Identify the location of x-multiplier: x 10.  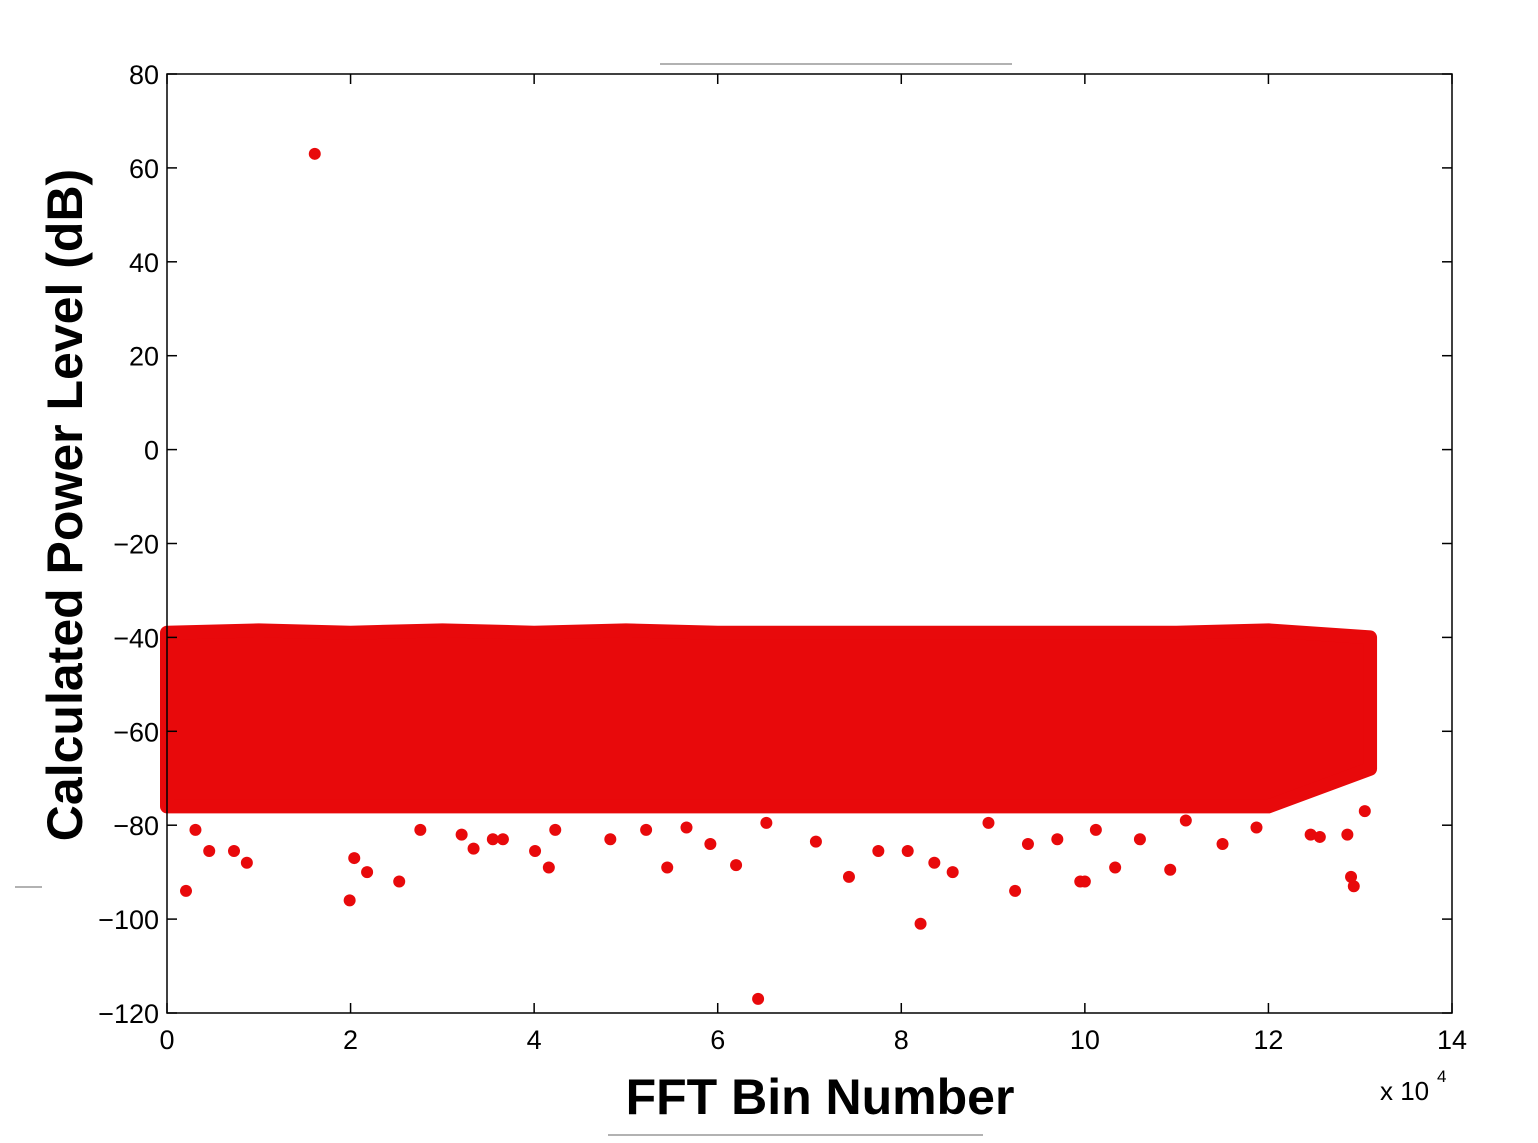
(1404, 1091).